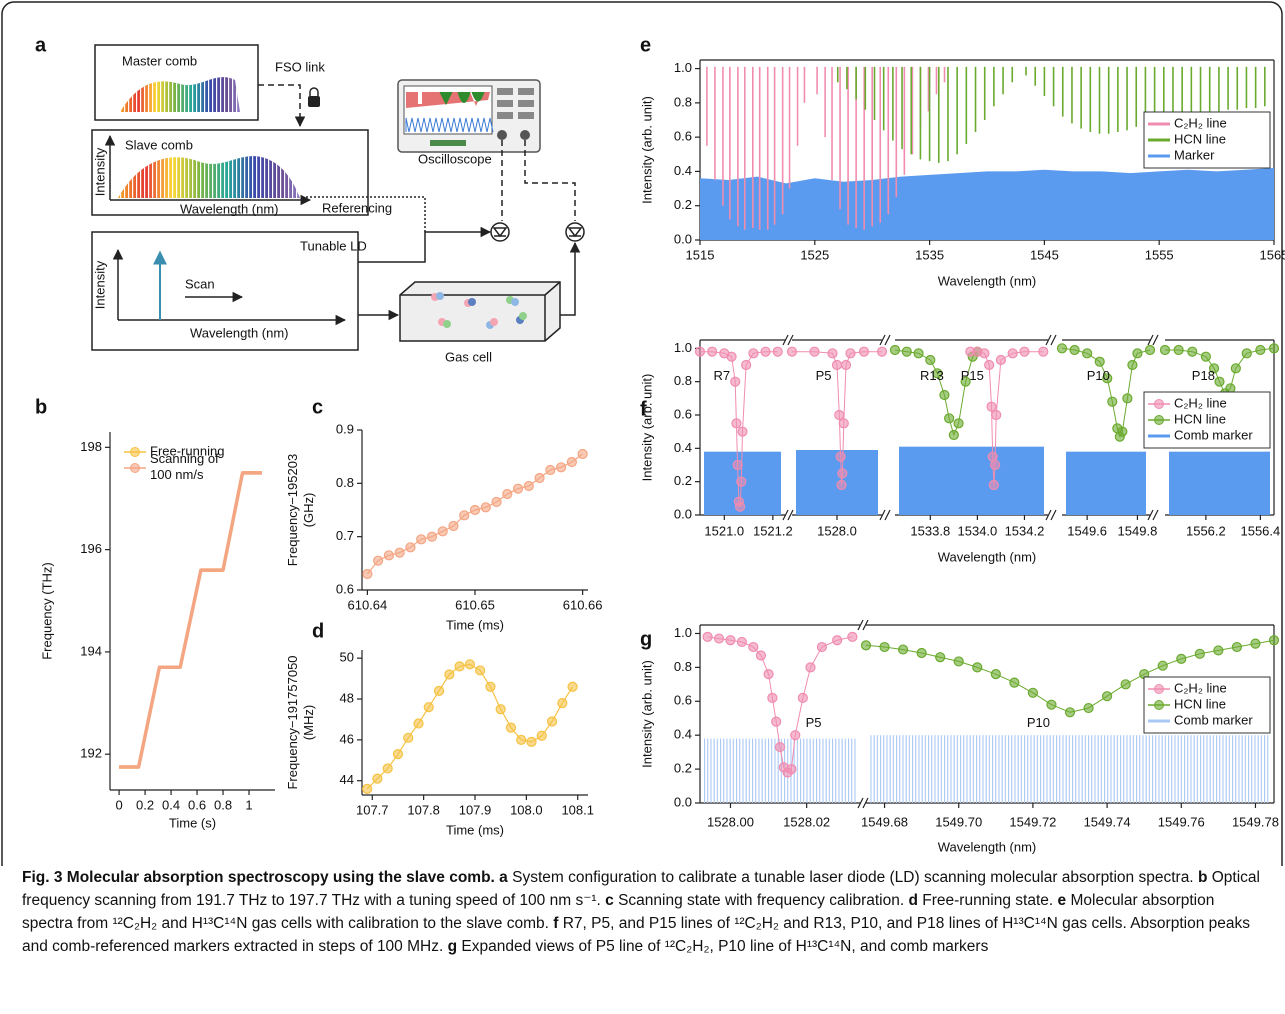 This screenshot has width=1285, height=1014. I want to click on y-axis-title: Frequency−195203(GHz), so click(301, 510).